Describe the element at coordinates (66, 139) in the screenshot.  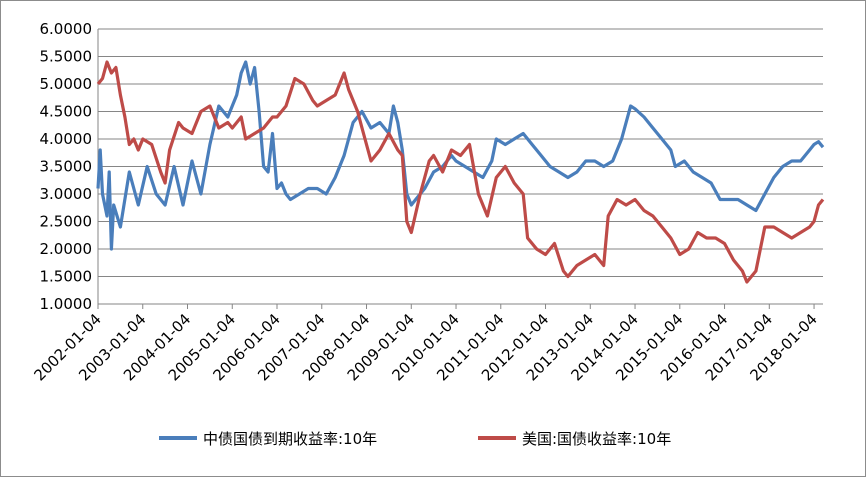
I see `y-tick-label: 4.0000` at that location.